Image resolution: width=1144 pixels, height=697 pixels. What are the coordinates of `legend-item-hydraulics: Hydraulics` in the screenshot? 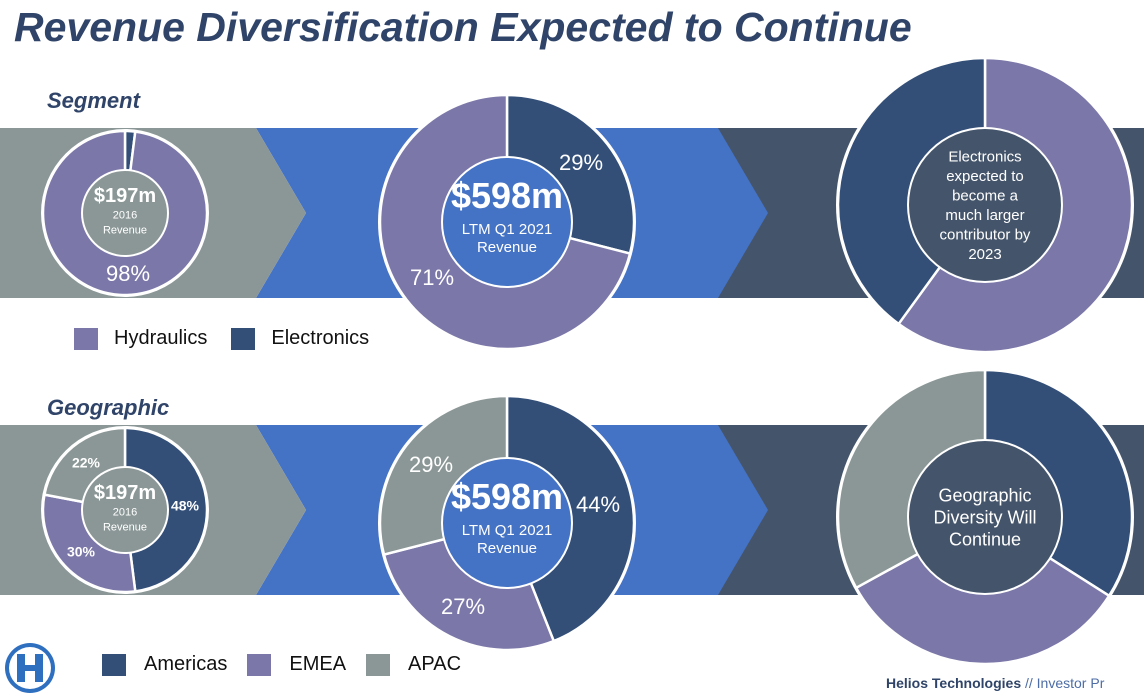 It's located at (140, 338).